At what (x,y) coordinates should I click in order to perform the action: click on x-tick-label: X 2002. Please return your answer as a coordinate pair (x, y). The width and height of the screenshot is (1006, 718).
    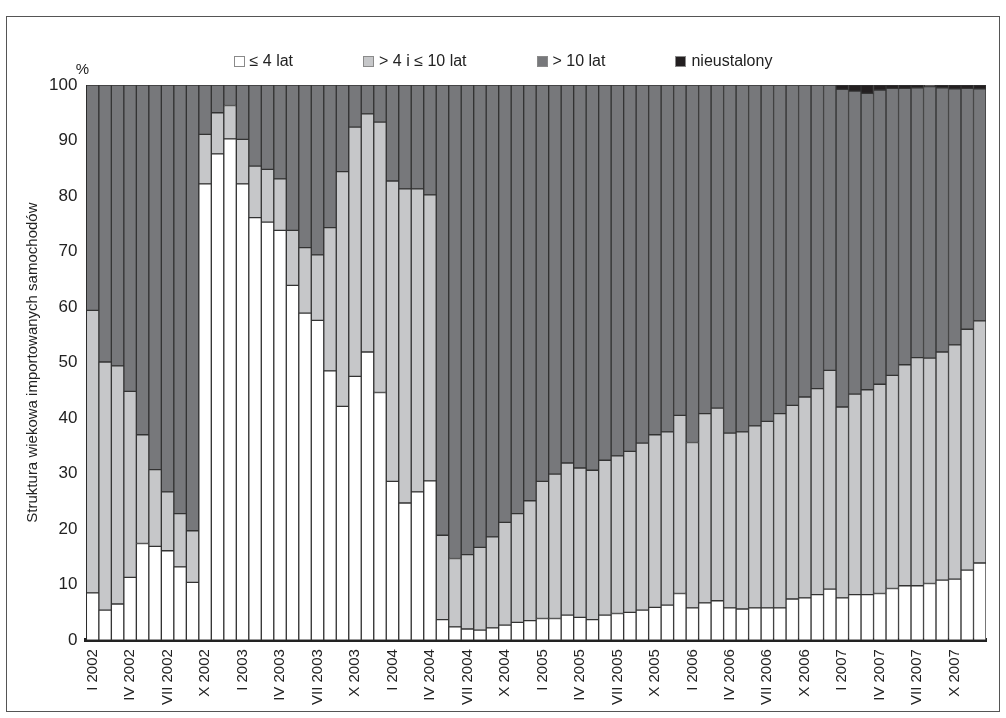
    Looking at the image, I should click on (204, 673).